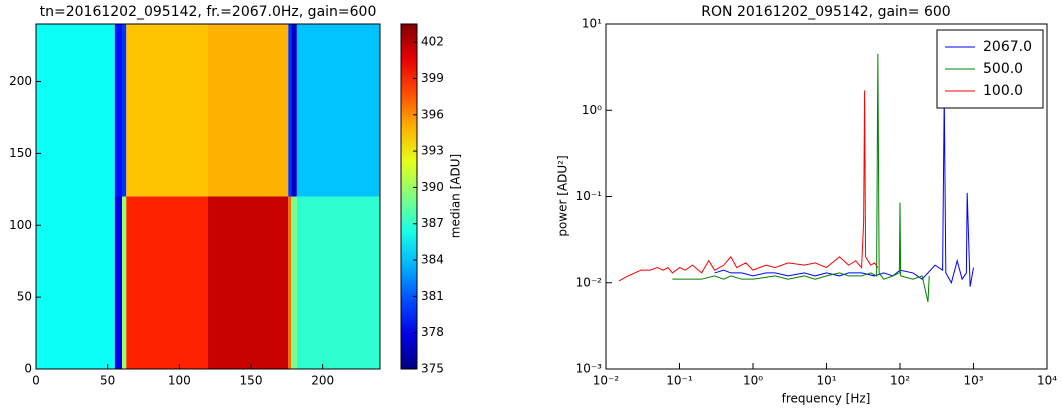  What do you see at coordinates (20, 225) in the screenshot?
I see `y-tick-label: 100` at bounding box center [20, 225].